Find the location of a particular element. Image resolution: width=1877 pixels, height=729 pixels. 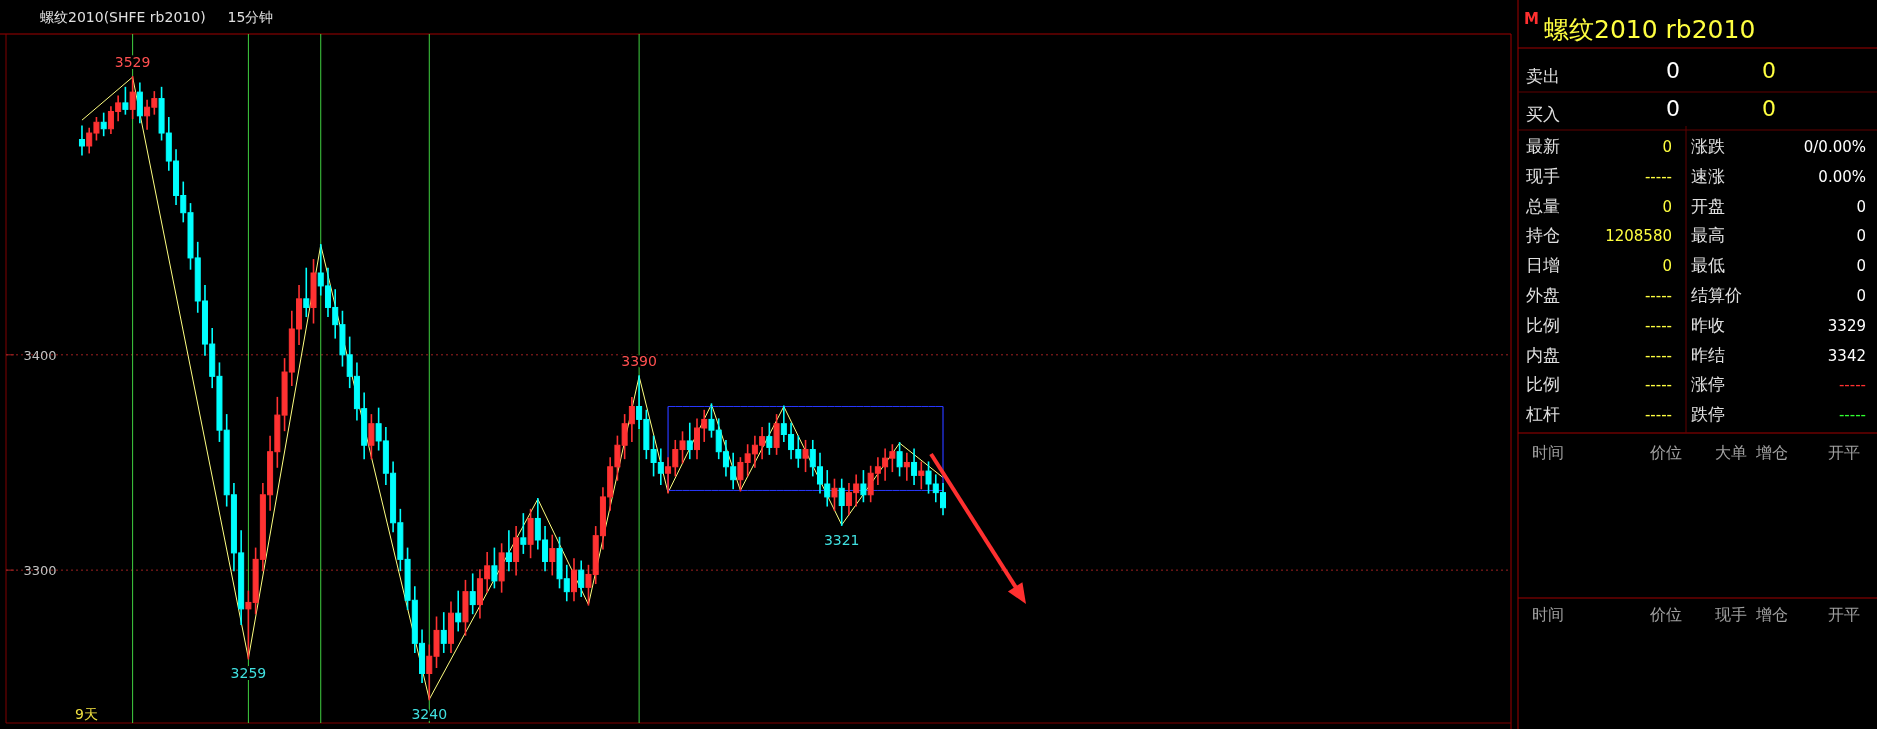

text: 杠杆 is located at coordinates (1542, 414).